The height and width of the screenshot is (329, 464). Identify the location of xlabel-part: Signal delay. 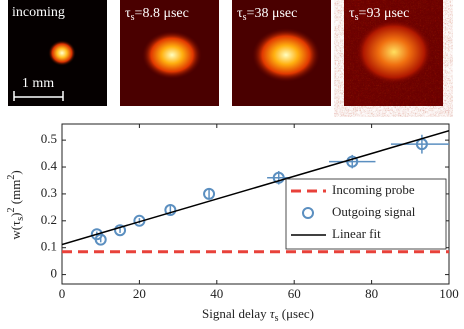
(236, 313).